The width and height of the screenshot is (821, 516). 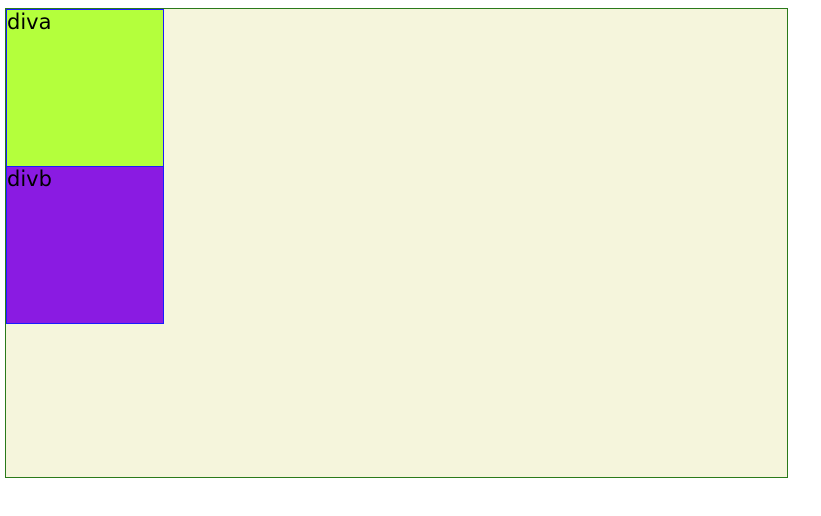 I want to click on div-b: divb, so click(x=85, y=245).